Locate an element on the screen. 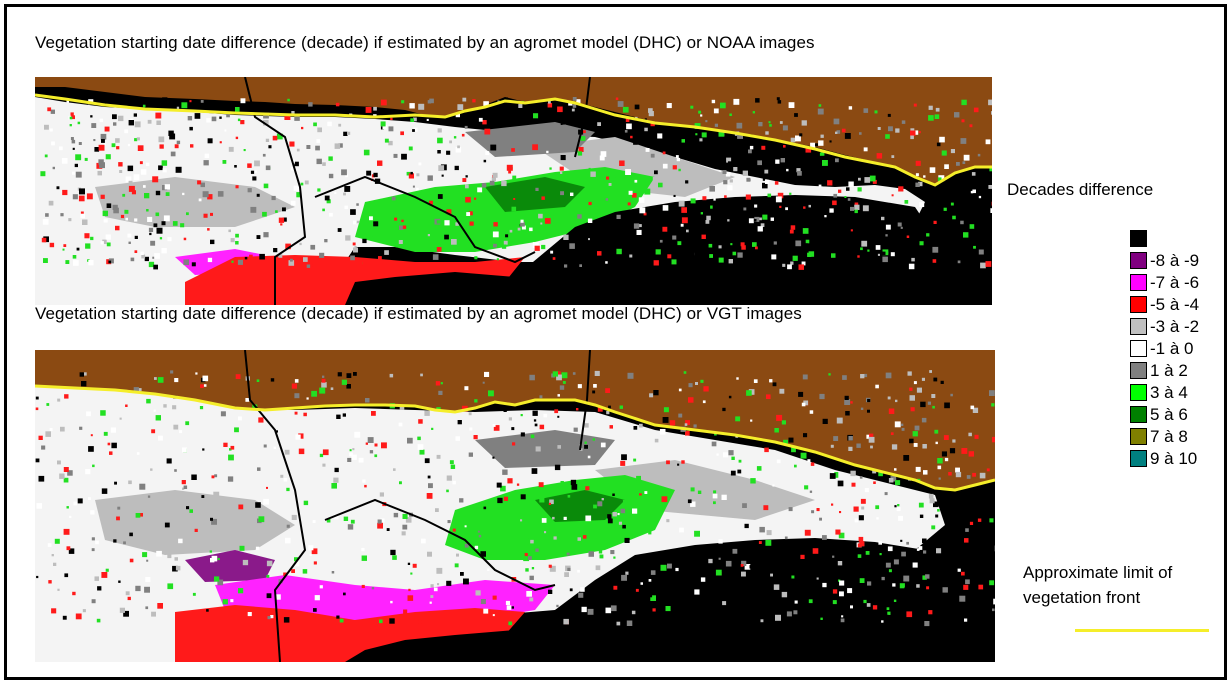 This screenshot has height=684, width=1231. land-dark-grey-patch is located at coordinates (530, 139).